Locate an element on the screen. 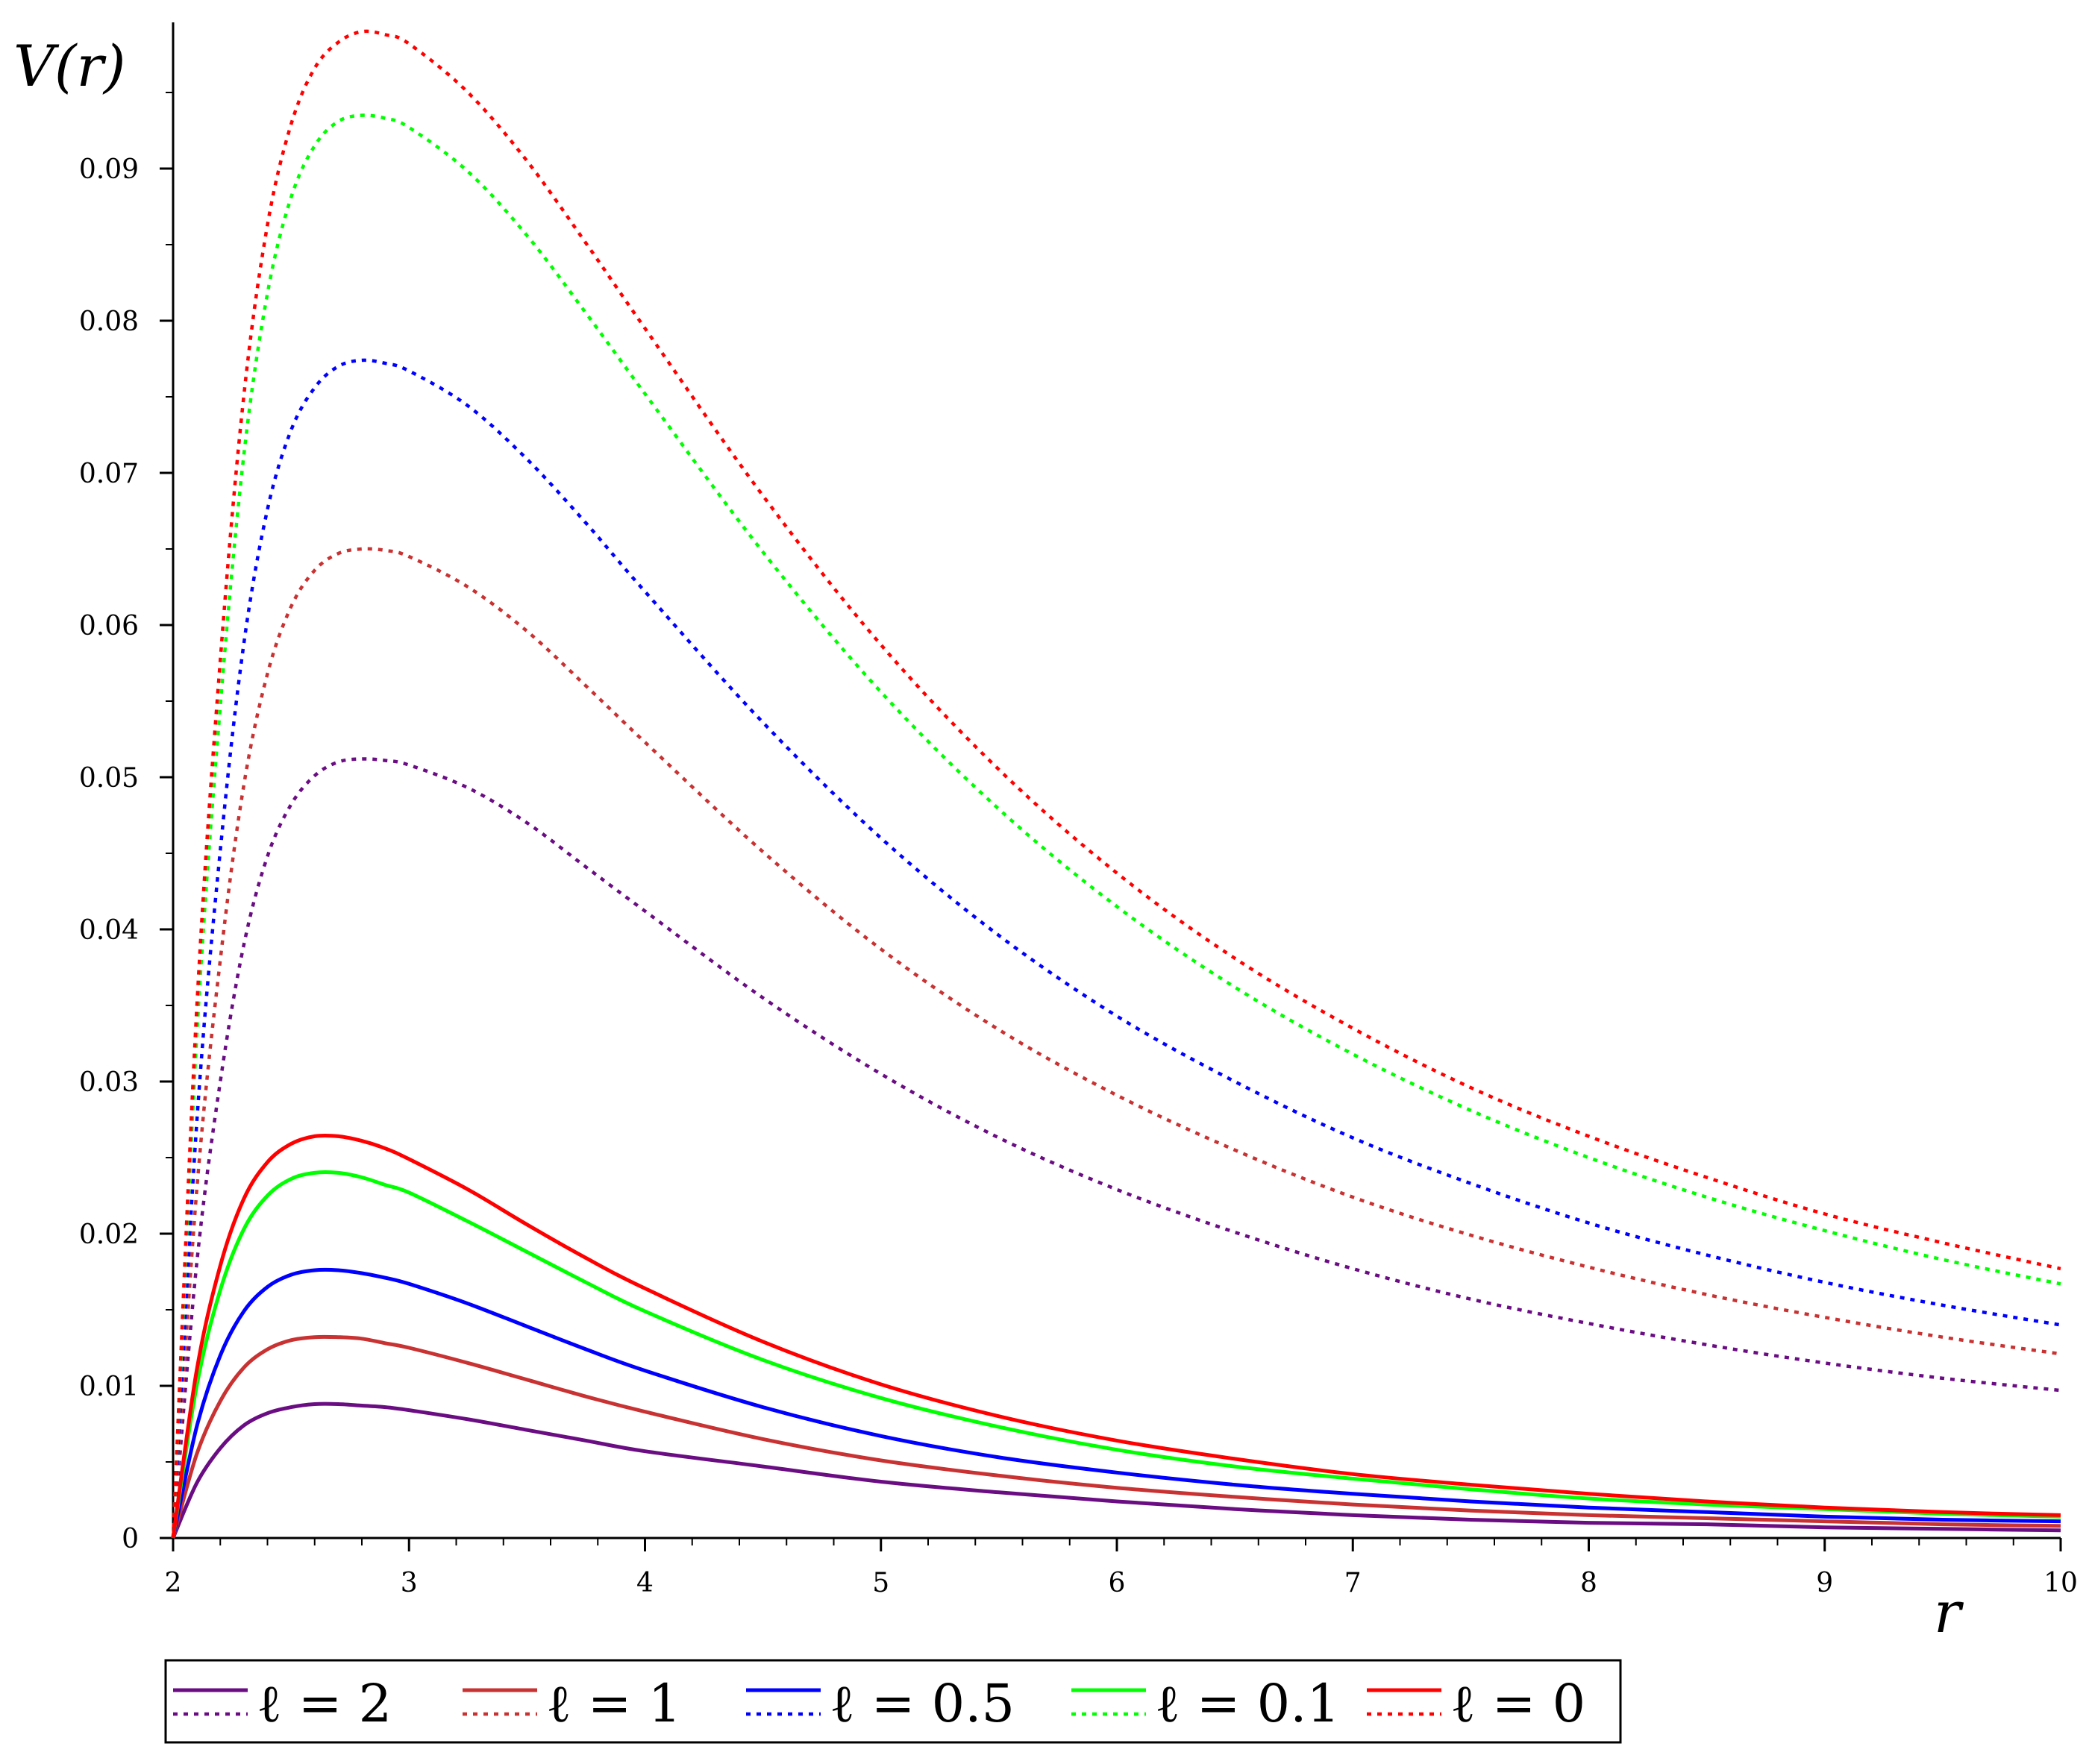 Image resolution: width=2089 pixels, height=1764 pixels. x-tick-label: 5 is located at coordinates (880, 1583).